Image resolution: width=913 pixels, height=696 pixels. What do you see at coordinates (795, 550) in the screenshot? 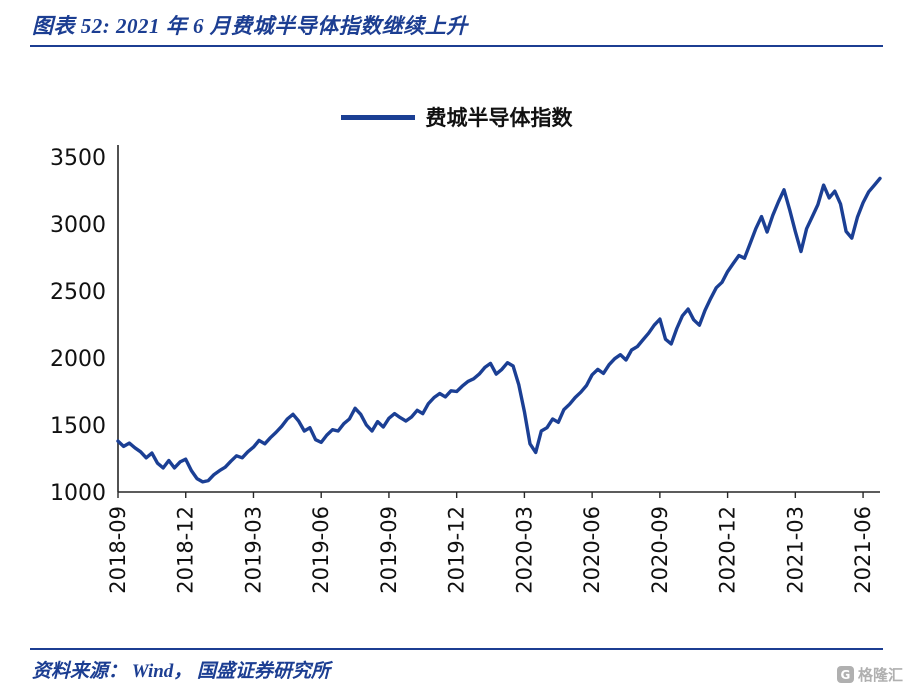
I see `x-tick-label: 2021-03` at bounding box center [795, 550].